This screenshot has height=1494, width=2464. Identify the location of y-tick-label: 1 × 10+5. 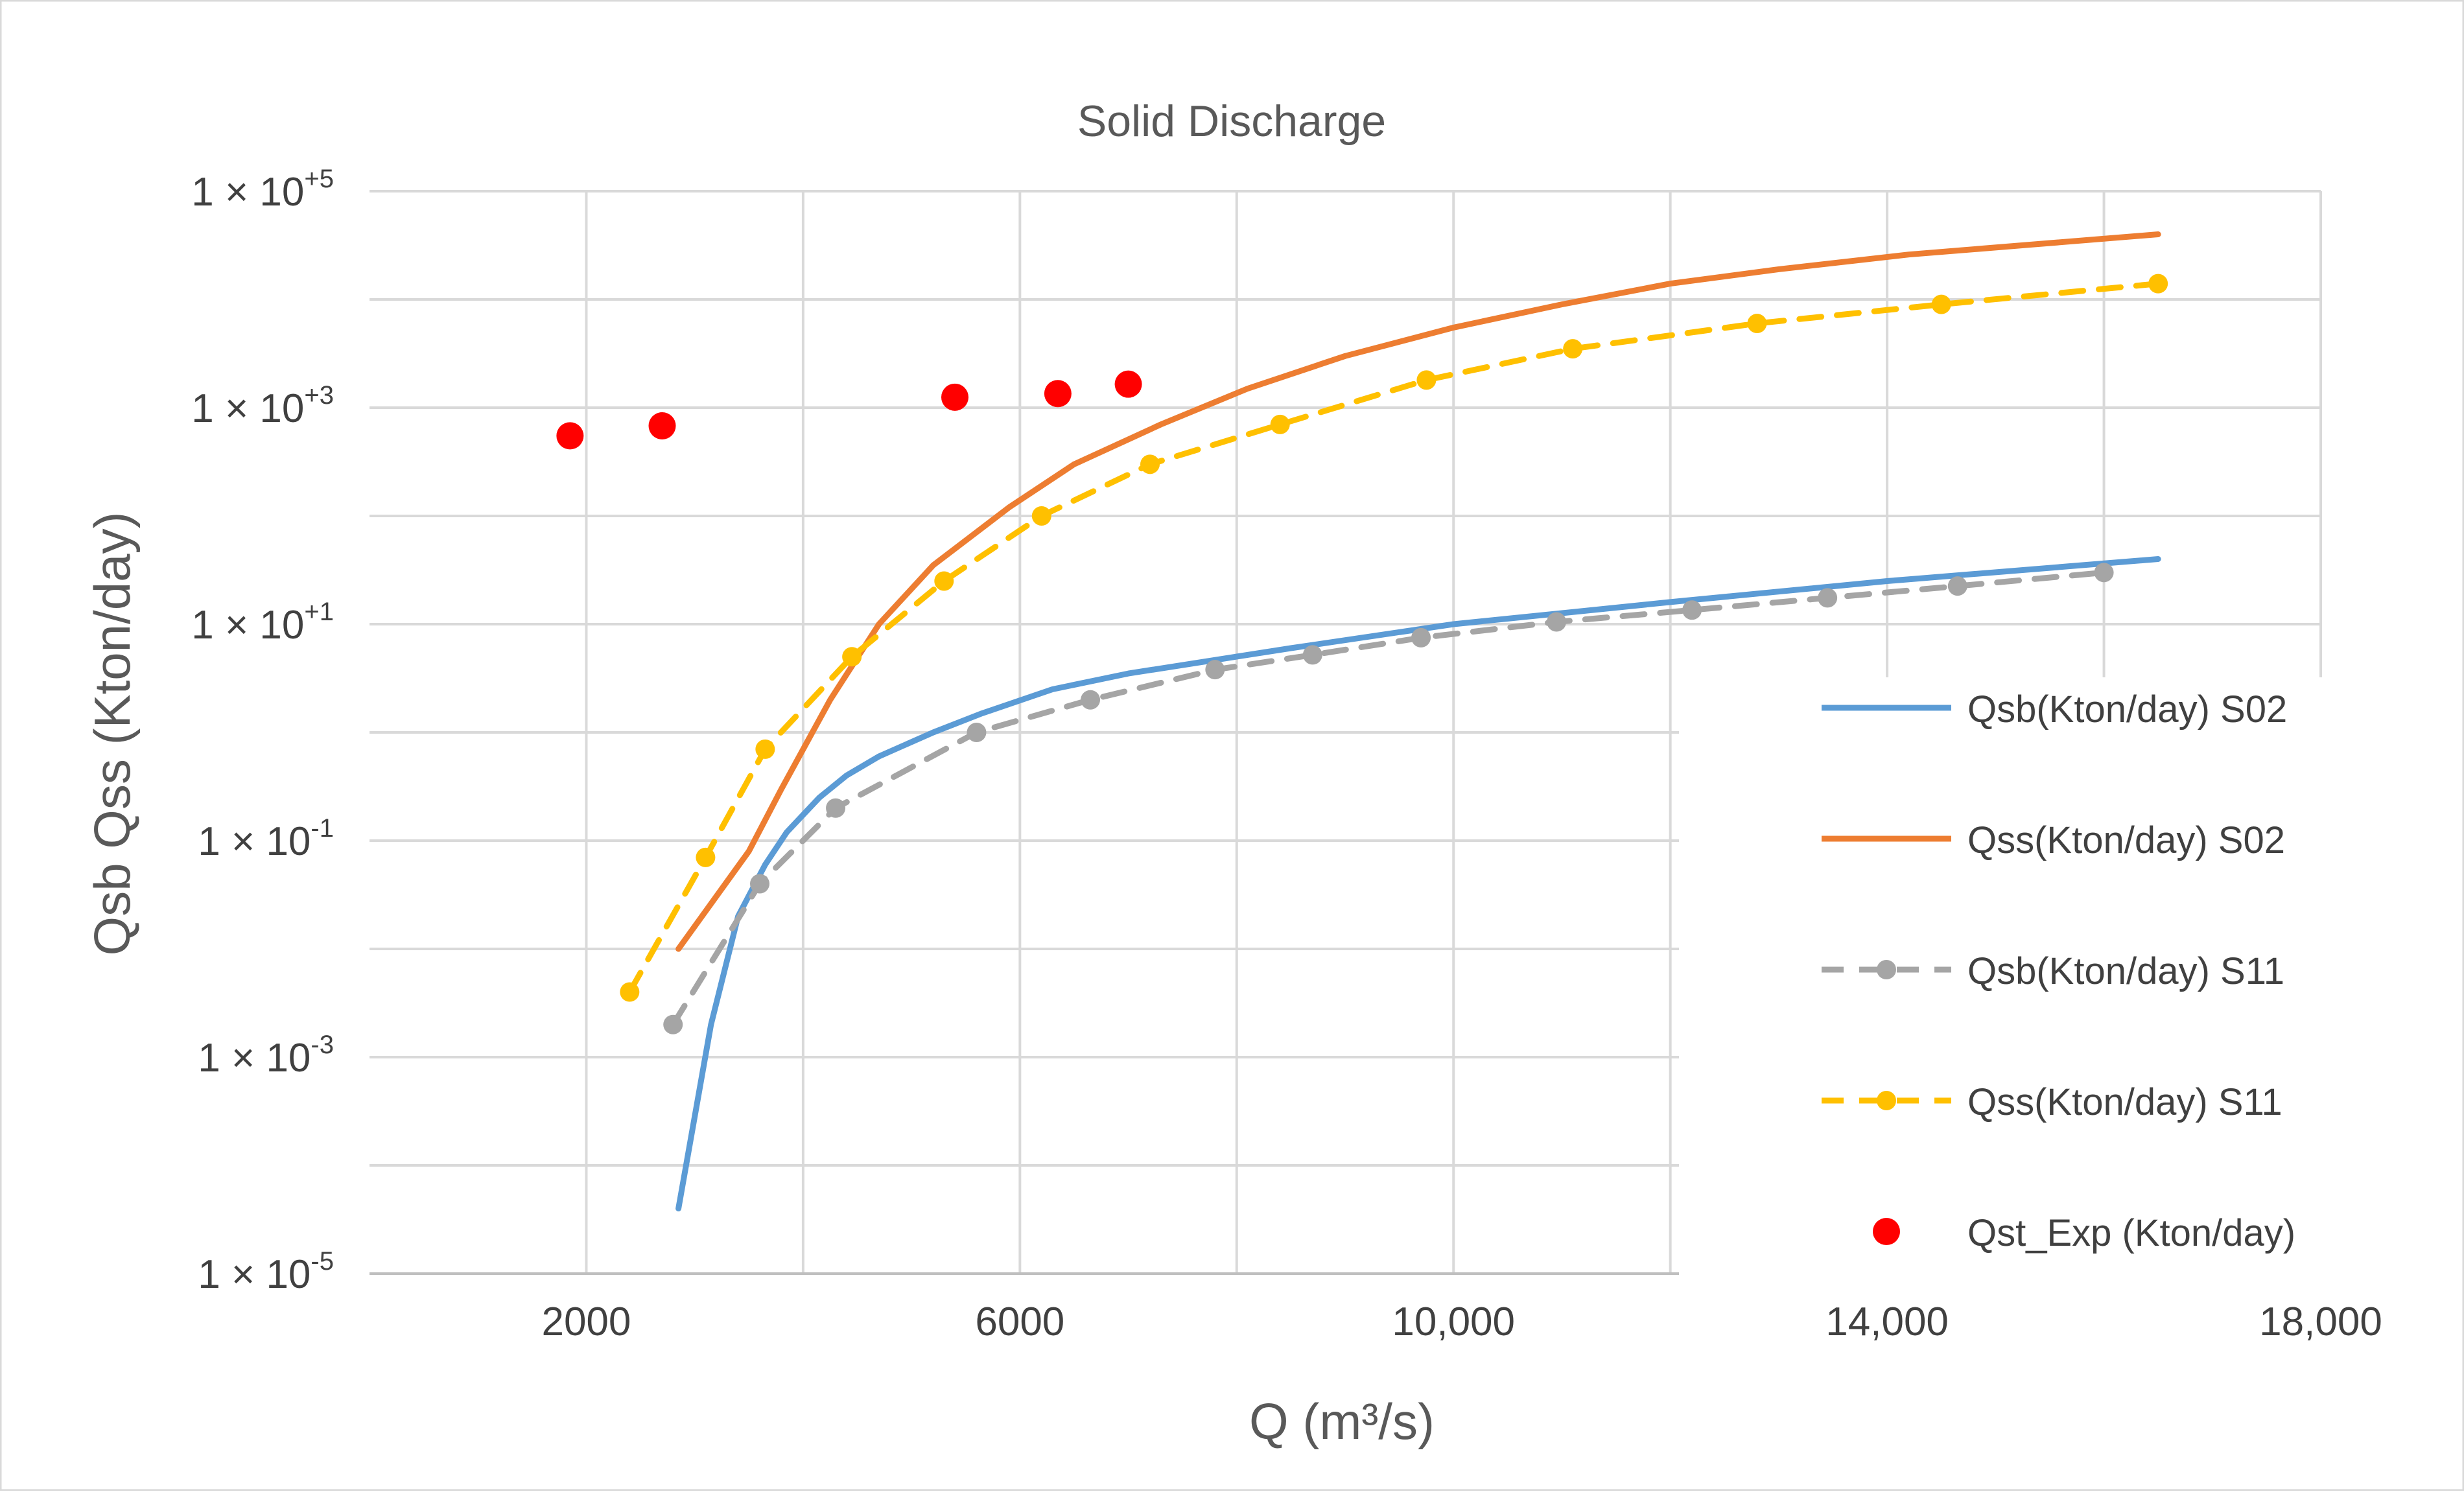
(262, 190).